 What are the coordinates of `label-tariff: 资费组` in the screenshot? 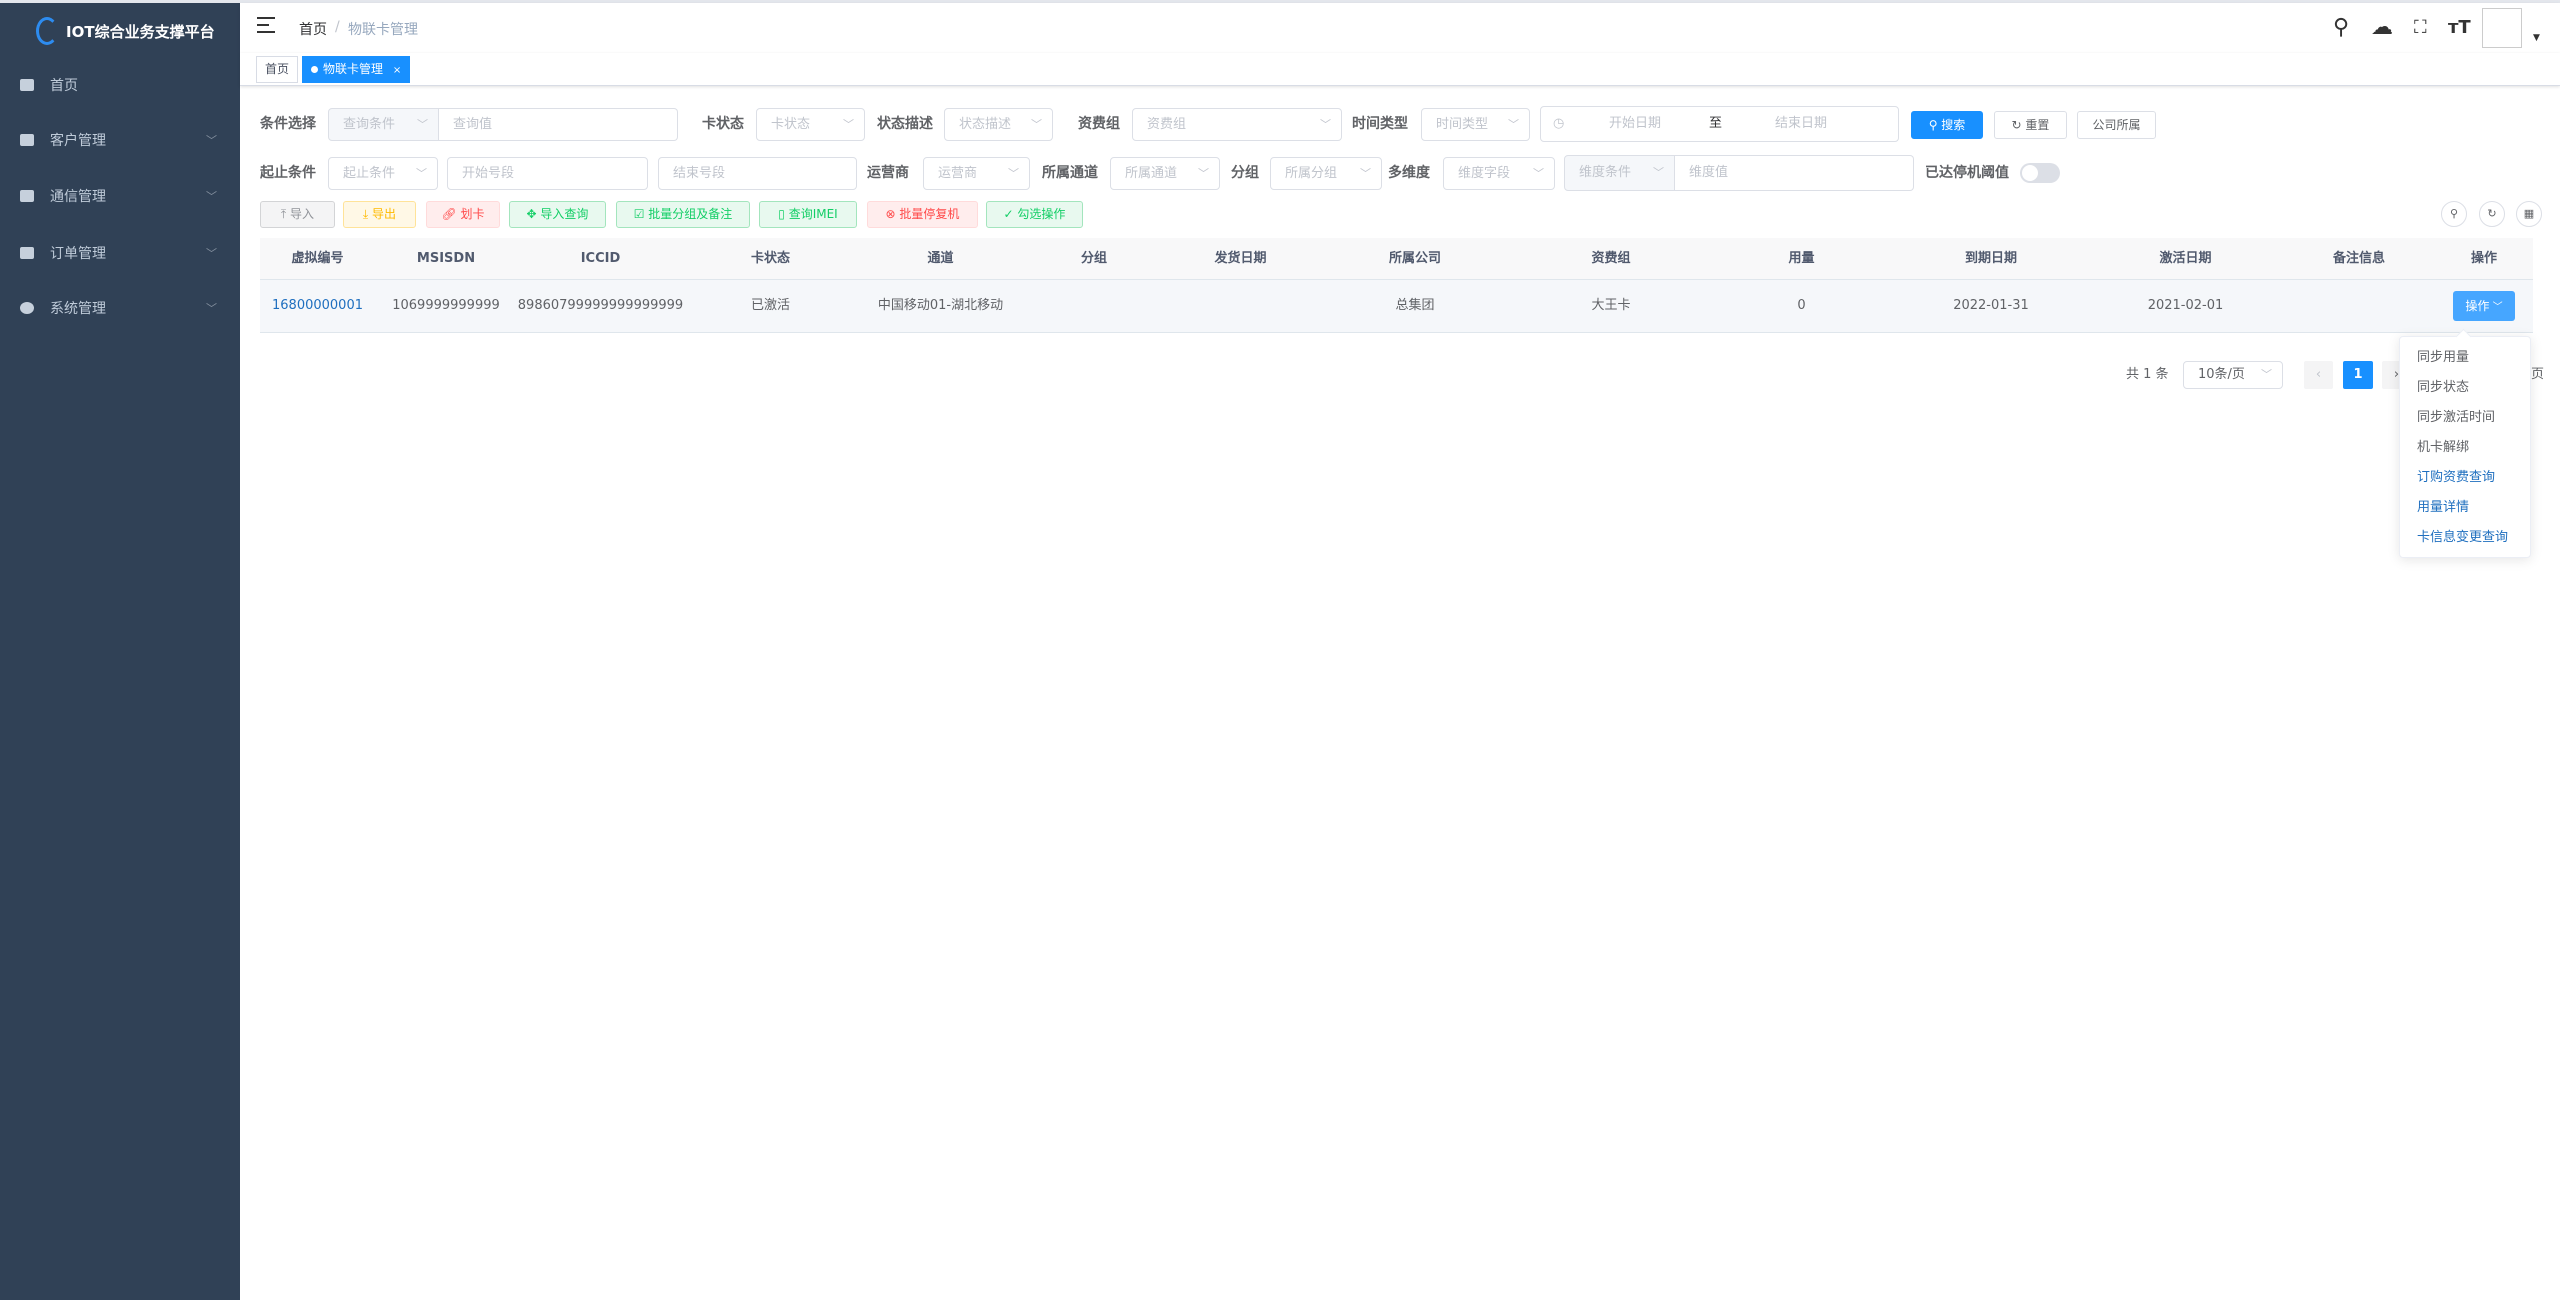 It's located at (1099, 124).